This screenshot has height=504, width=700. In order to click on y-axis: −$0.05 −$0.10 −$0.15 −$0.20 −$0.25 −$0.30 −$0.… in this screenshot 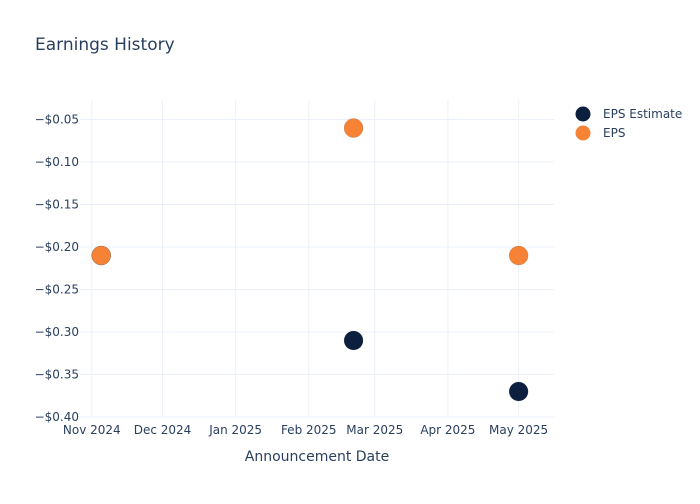, I will do `click(57, 268)`.